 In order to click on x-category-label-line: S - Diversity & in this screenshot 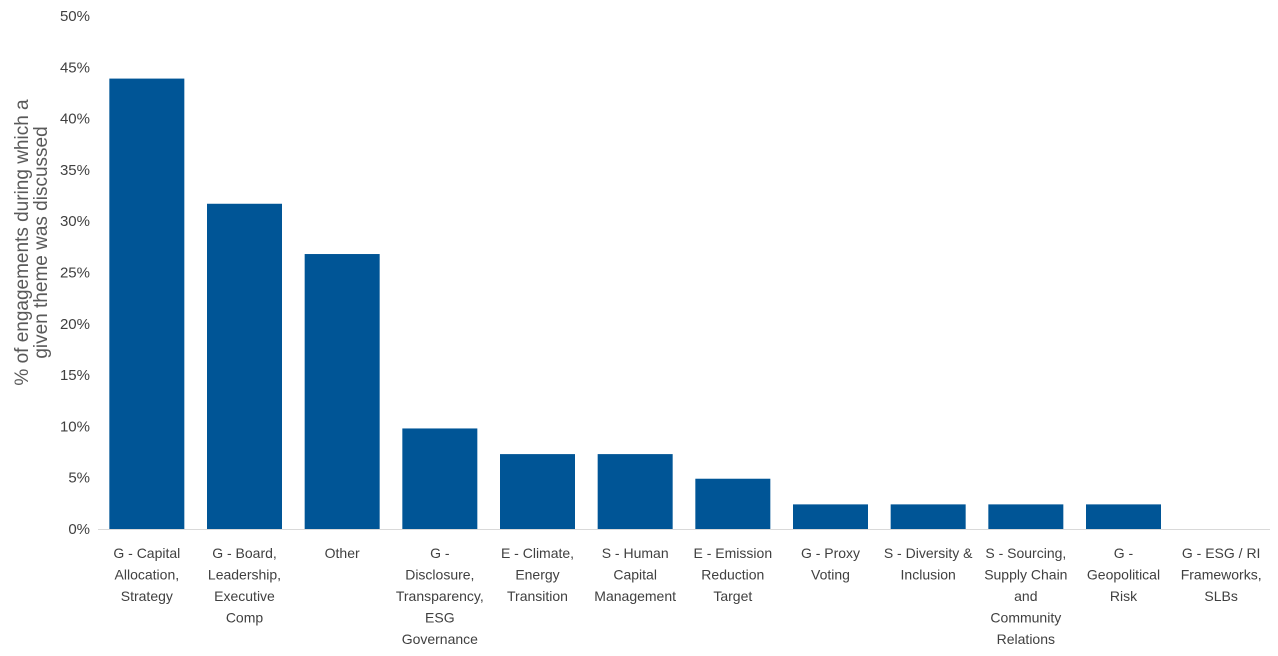, I will do `click(928, 553)`.